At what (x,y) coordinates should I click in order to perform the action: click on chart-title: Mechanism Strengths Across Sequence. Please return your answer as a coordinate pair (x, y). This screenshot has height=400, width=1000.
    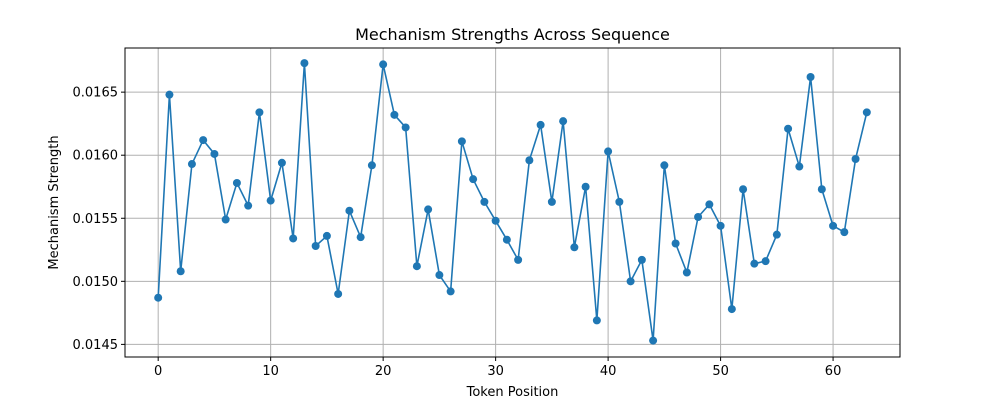
    Looking at the image, I should click on (512, 34).